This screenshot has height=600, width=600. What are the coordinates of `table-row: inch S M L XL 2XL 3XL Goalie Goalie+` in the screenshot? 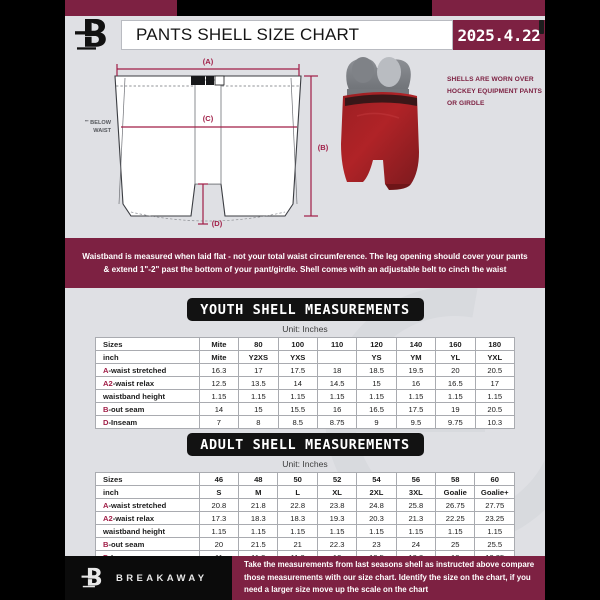 It's located at (305, 492).